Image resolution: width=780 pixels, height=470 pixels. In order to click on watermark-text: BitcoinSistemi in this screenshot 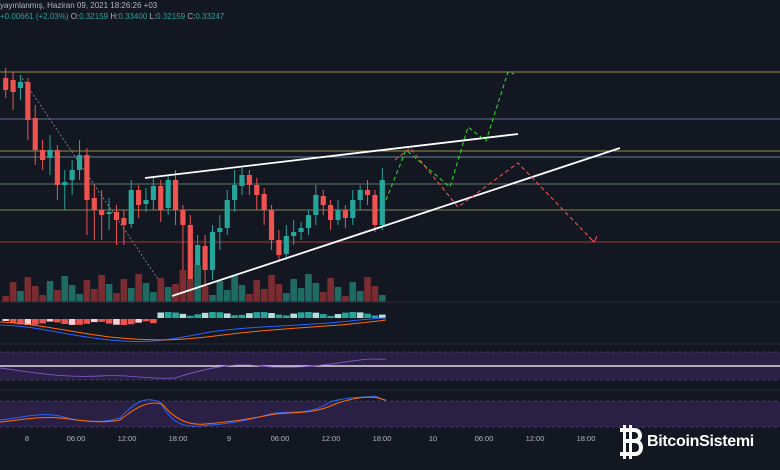, I will do `click(700, 441)`.